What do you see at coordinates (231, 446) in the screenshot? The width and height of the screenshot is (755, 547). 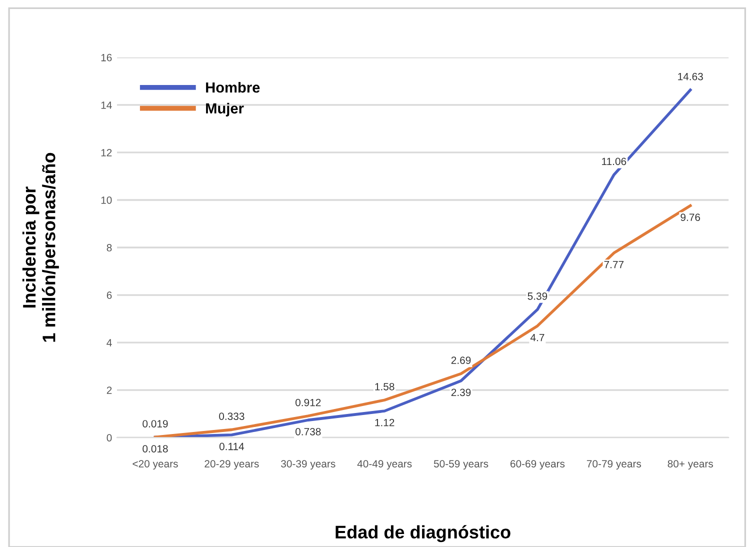 I see `data-label: 0.114` at bounding box center [231, 446].